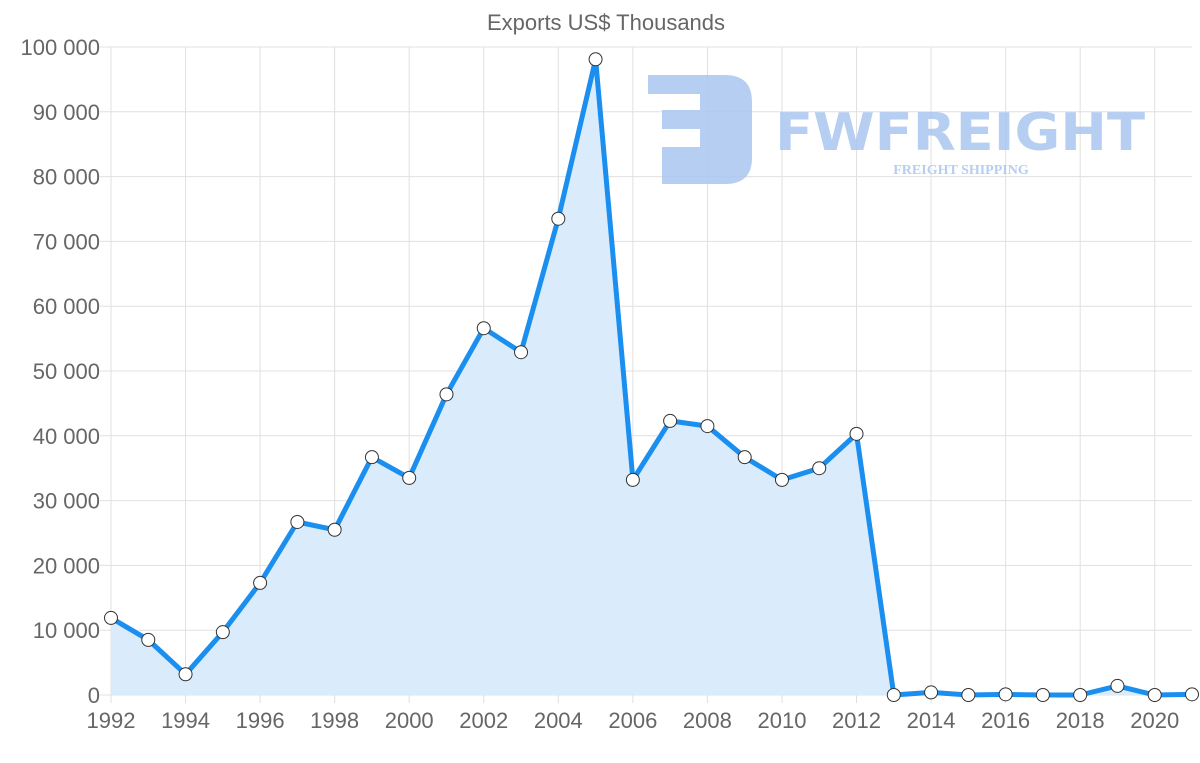  What do you see at coordinates (409, 720) in the screenshot?
I see `x-tick-label: 2000` at bounding box center [409, 720].